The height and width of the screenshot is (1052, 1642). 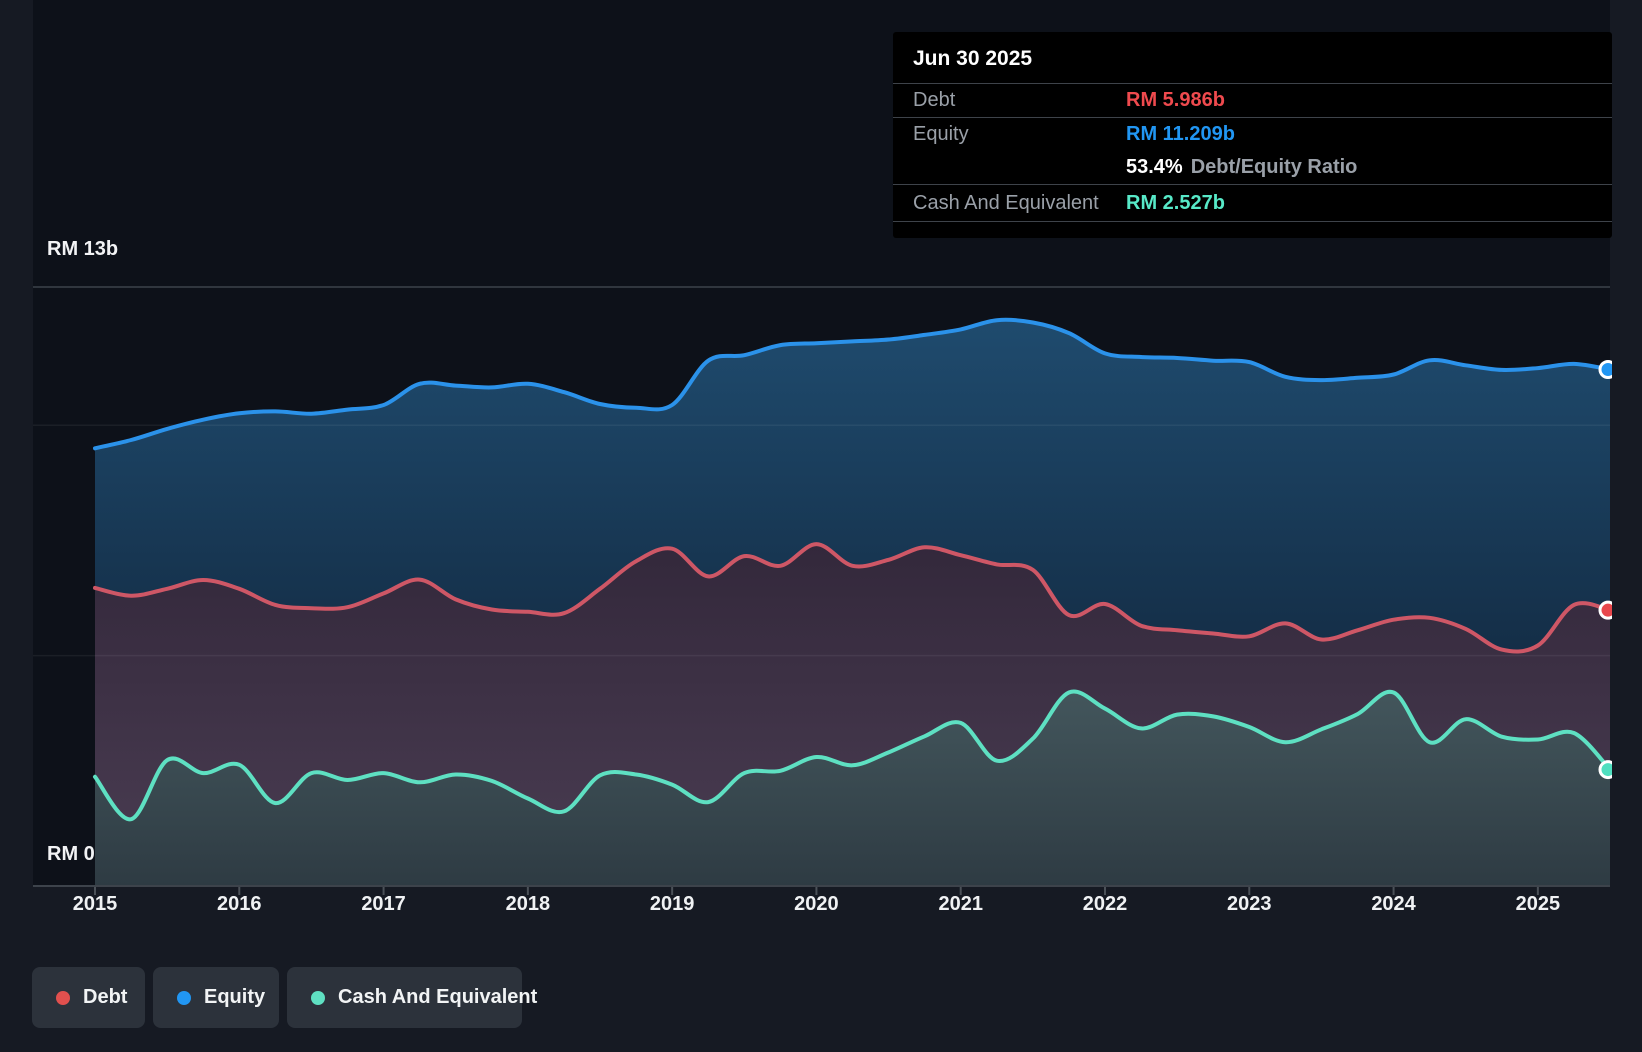 I want to click on tooltip-ratio-row: 53.4% Debt/Equity Ratio, so click(x=1252, y=167).